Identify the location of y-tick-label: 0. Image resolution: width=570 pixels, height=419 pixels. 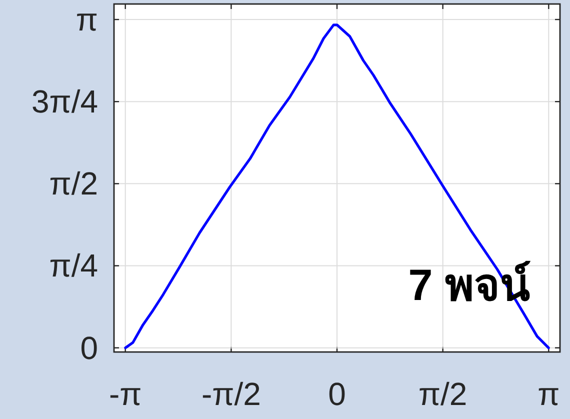
(89, 348).